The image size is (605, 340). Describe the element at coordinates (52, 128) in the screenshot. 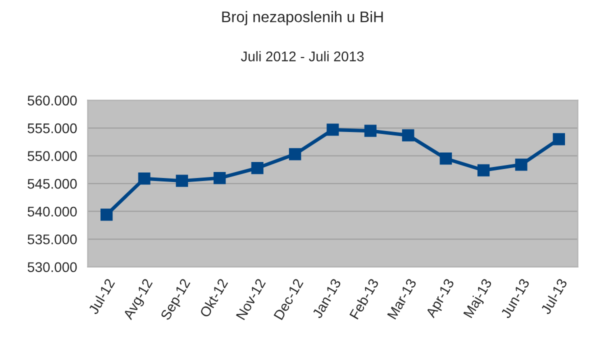

I see `y-tick-label: 555.000` at that location.